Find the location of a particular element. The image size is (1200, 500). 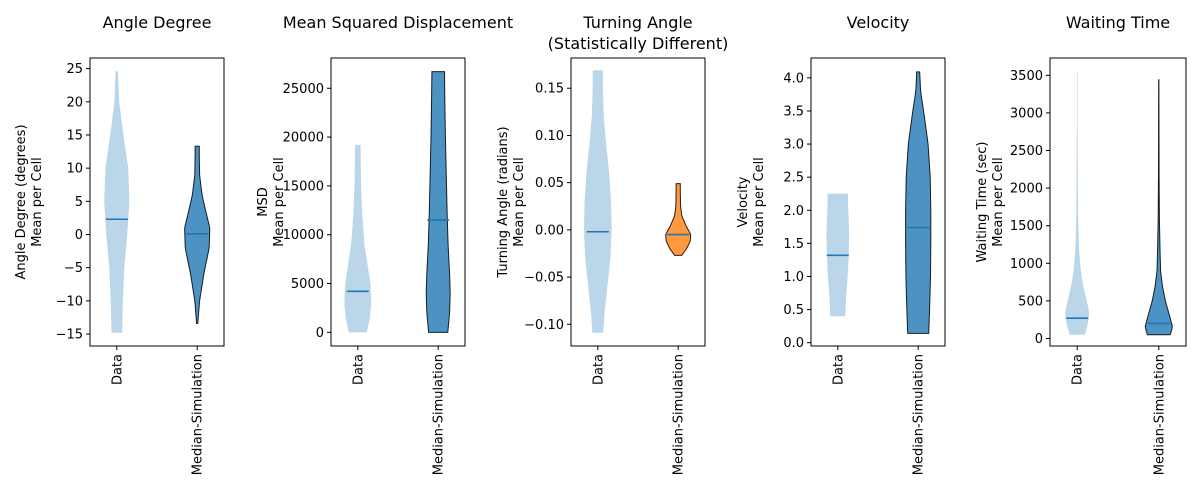

ytick-label: 1000 is located at coordinates (1026, 264).